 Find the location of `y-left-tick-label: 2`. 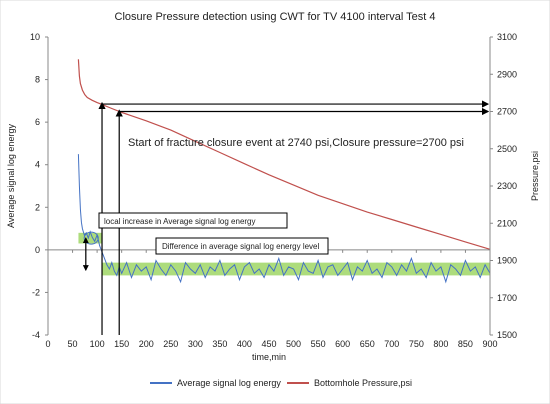

y-left-tick-label: 2 is located at coordinates (37, 207).